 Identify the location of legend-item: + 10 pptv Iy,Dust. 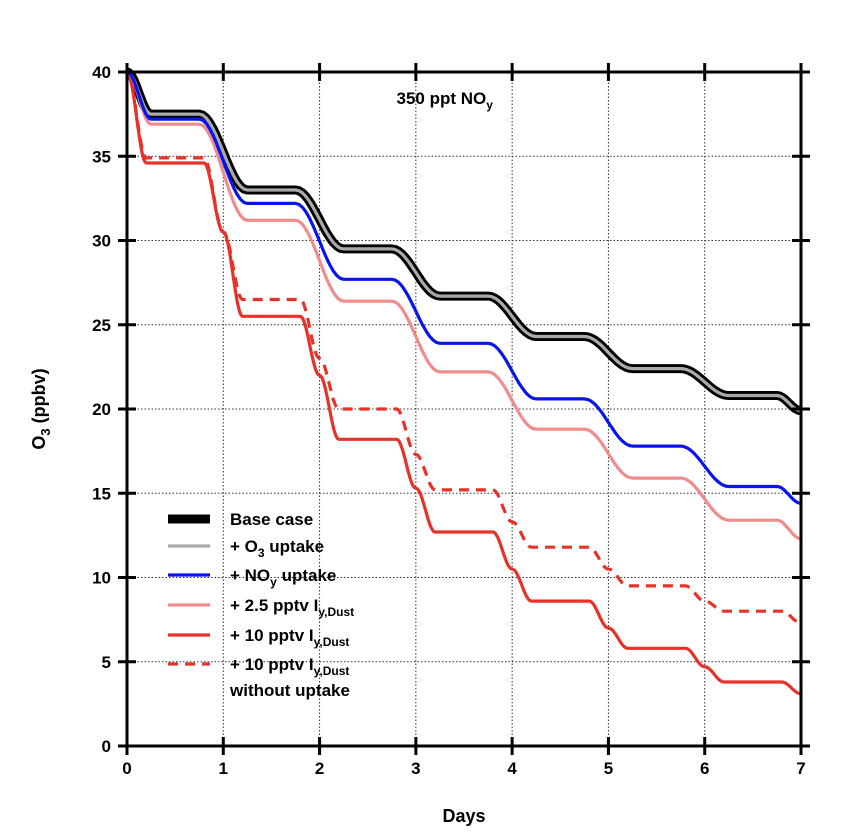
(258, 637).